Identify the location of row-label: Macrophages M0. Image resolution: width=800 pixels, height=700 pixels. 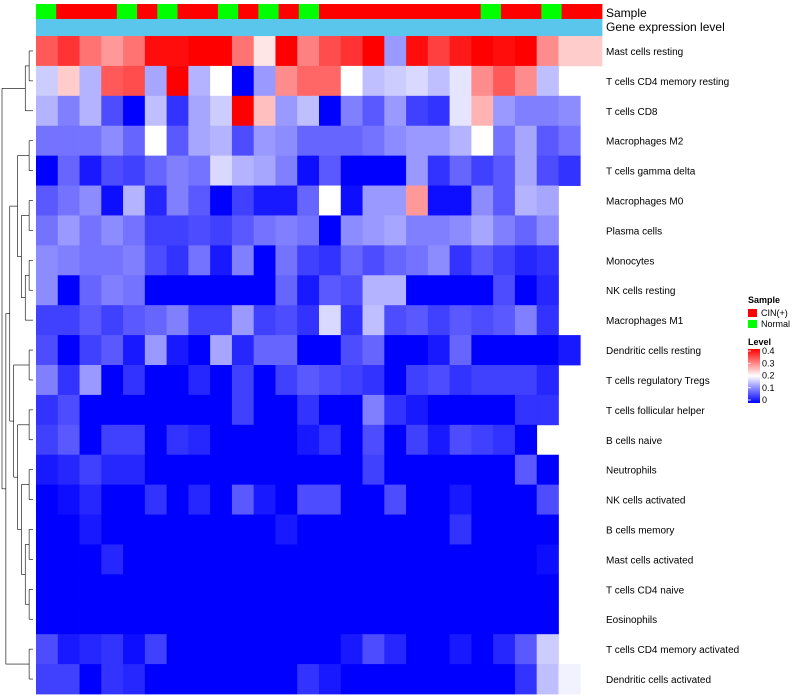
(645, 202).